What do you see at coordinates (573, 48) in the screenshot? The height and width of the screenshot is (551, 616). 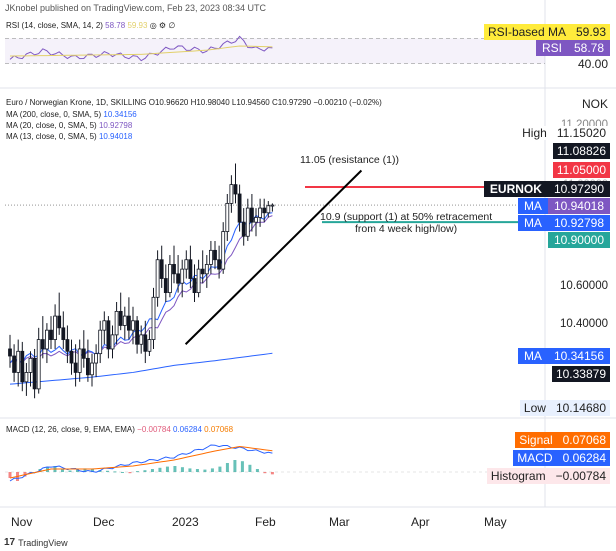 I see `rsi-tag: RSI 58.78` at bounding box center [573, 48].